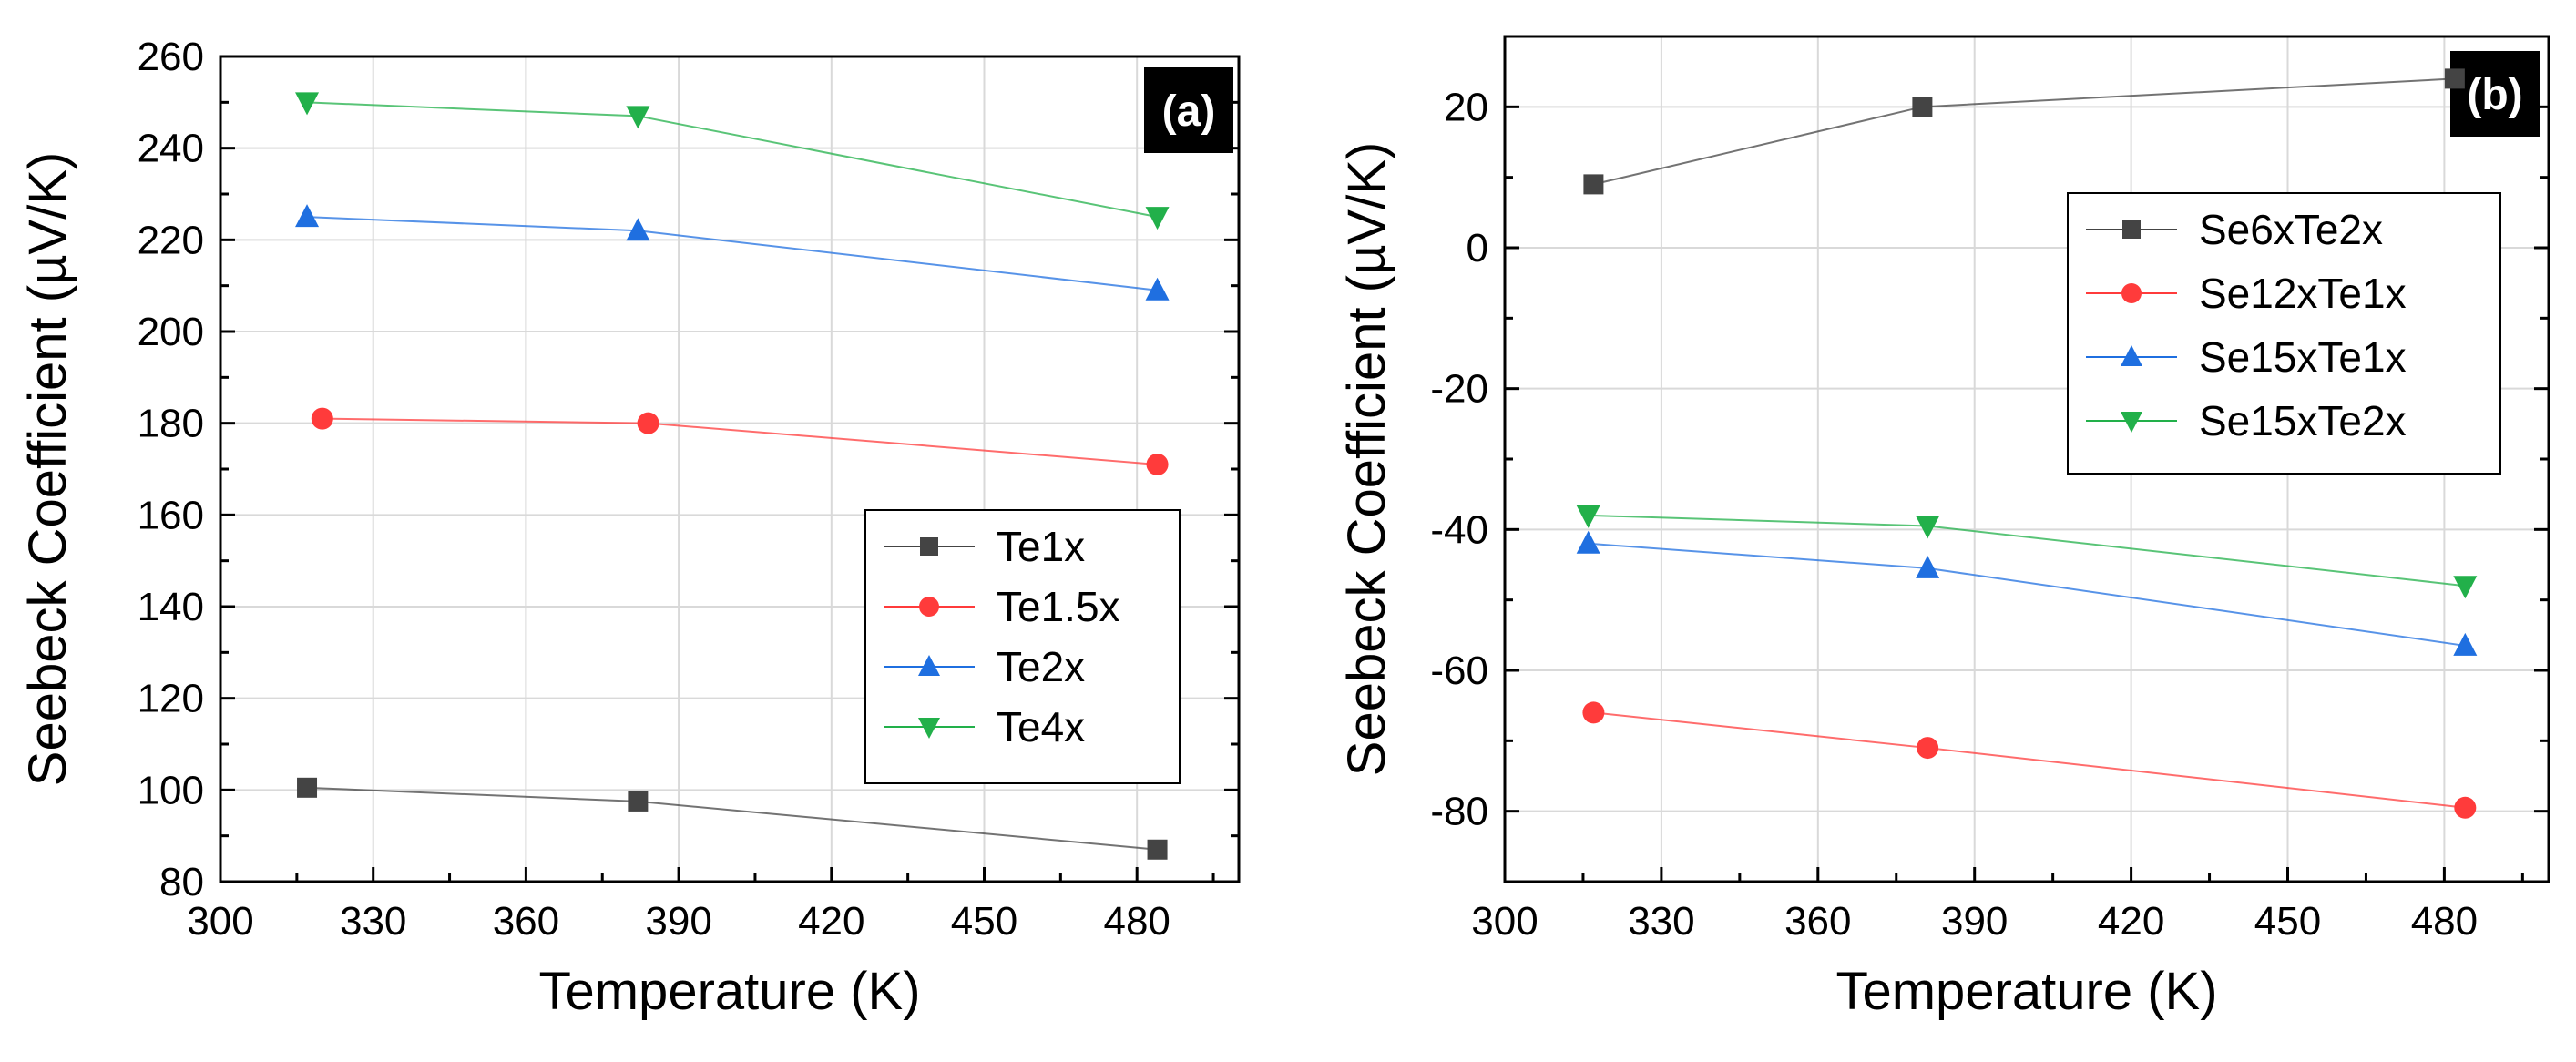 This screenshot has width=2576, height=1062. I want to click on series-Te2x, so click(732, 252).